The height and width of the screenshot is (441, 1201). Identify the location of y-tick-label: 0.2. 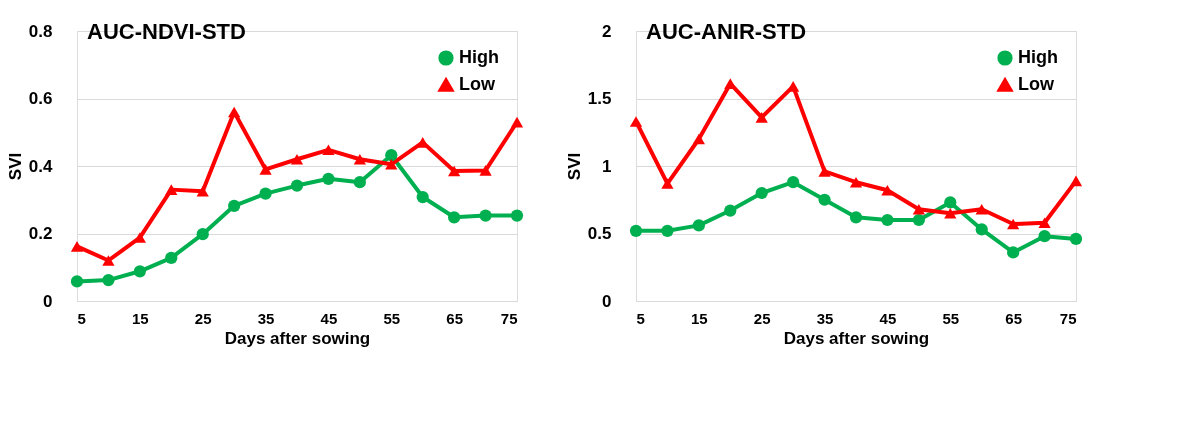
(40, 233).